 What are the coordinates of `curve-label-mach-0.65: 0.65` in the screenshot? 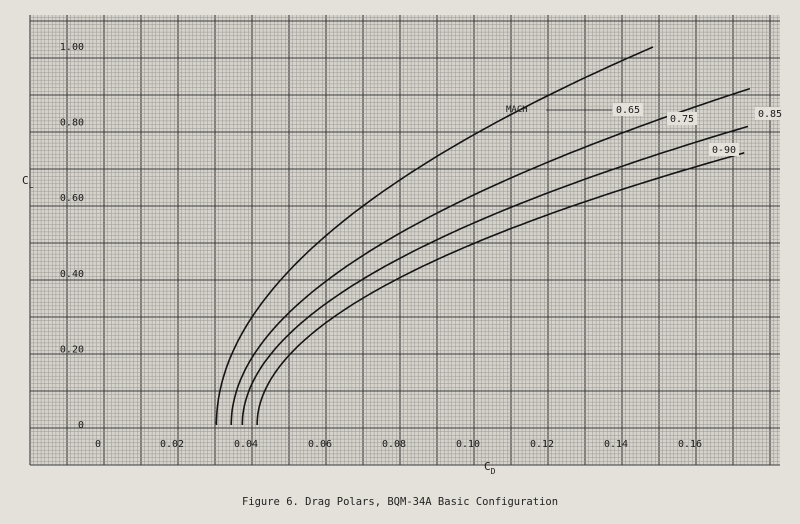 It's located at (628, 110).